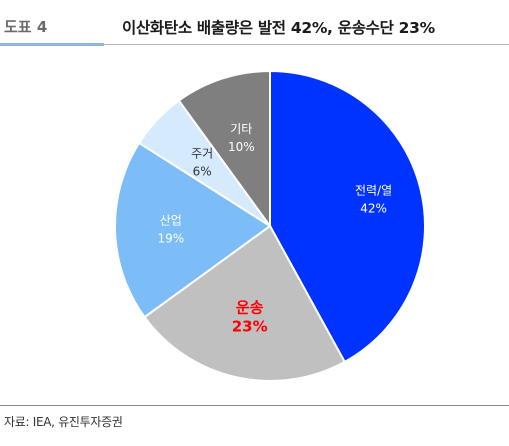 The width and height of the screenshot is (509, 446). Describe the element at coordinates (170, 238) in the screenshot. I see `slice-value-label: 19%` at that location.